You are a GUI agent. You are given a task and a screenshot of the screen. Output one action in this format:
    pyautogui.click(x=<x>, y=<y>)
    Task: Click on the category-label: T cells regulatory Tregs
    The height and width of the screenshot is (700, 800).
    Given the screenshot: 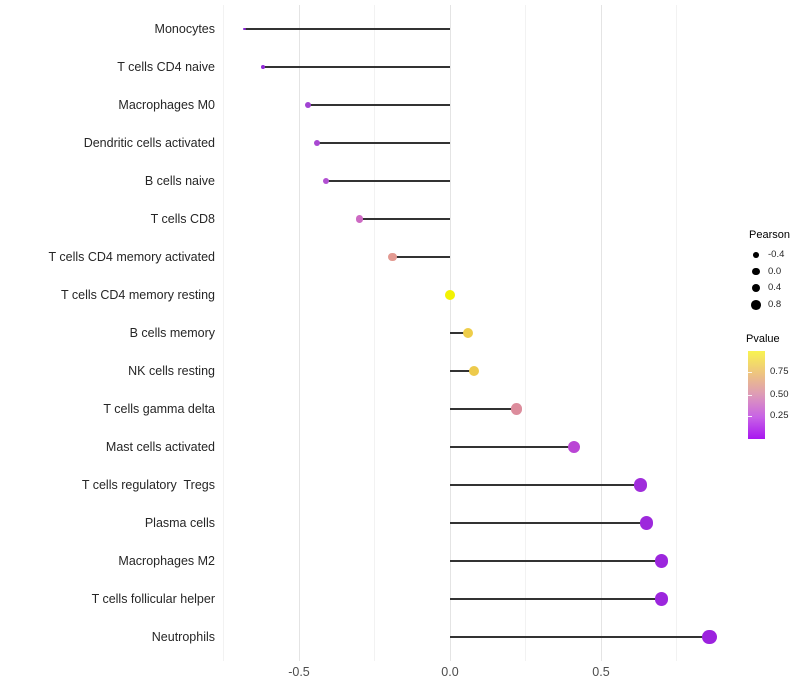 What is the action you would take?
    pyautogui.click(x=148, y=485)
    